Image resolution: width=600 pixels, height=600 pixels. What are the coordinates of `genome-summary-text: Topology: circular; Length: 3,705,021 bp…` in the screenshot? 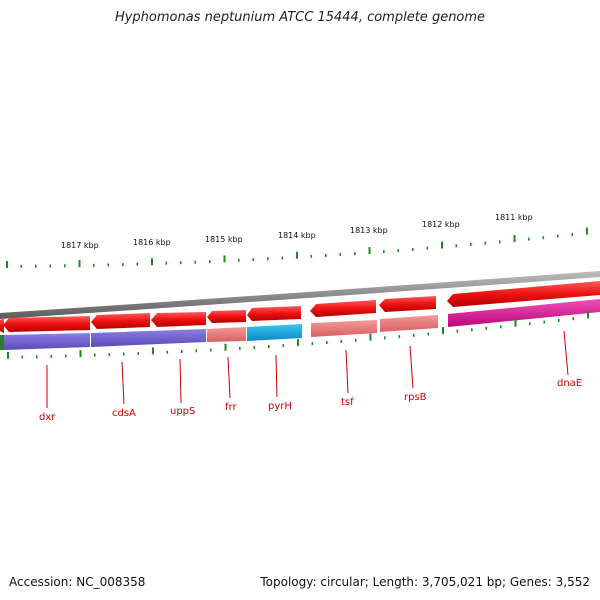 It's located at (425, 582).